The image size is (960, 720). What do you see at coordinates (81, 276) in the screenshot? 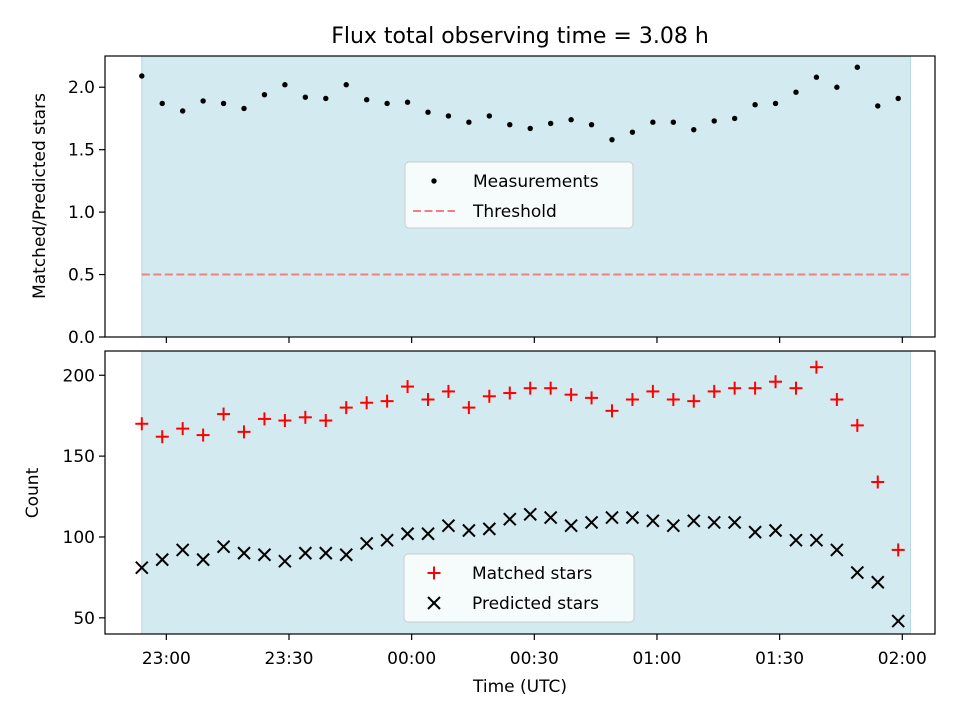
I see `ratio-y-tick-label: 0.5` at bounding box center [81, 276].